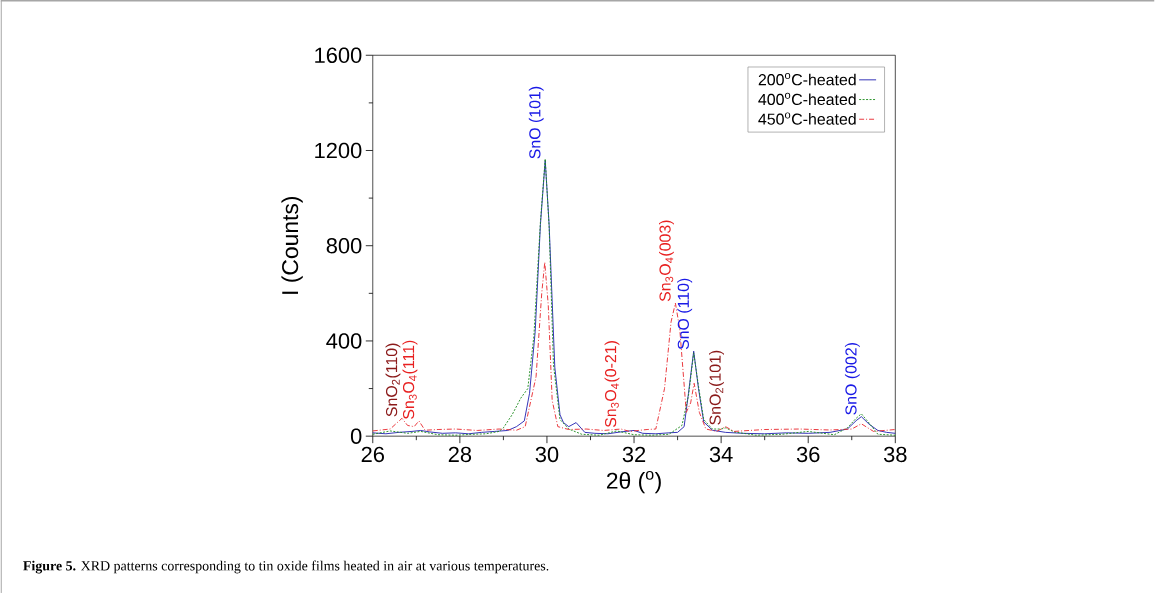 The height and width of the screenshot is (593, 1155). I want to click on y-tick-label: 400, so click(344, 340).